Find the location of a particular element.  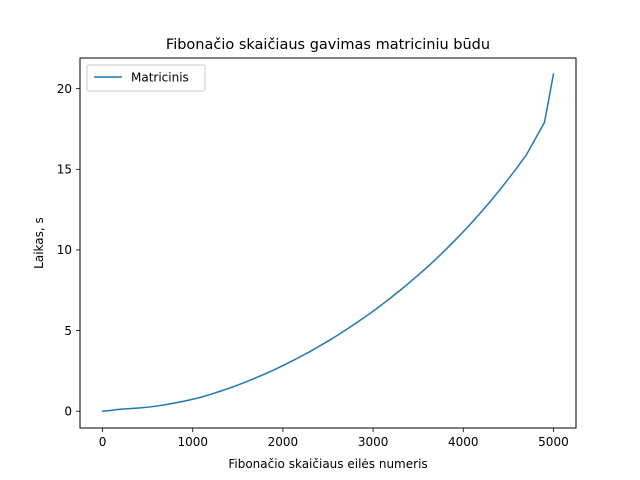

x-tick-label: 4000 is located at coordinates (463, 442).